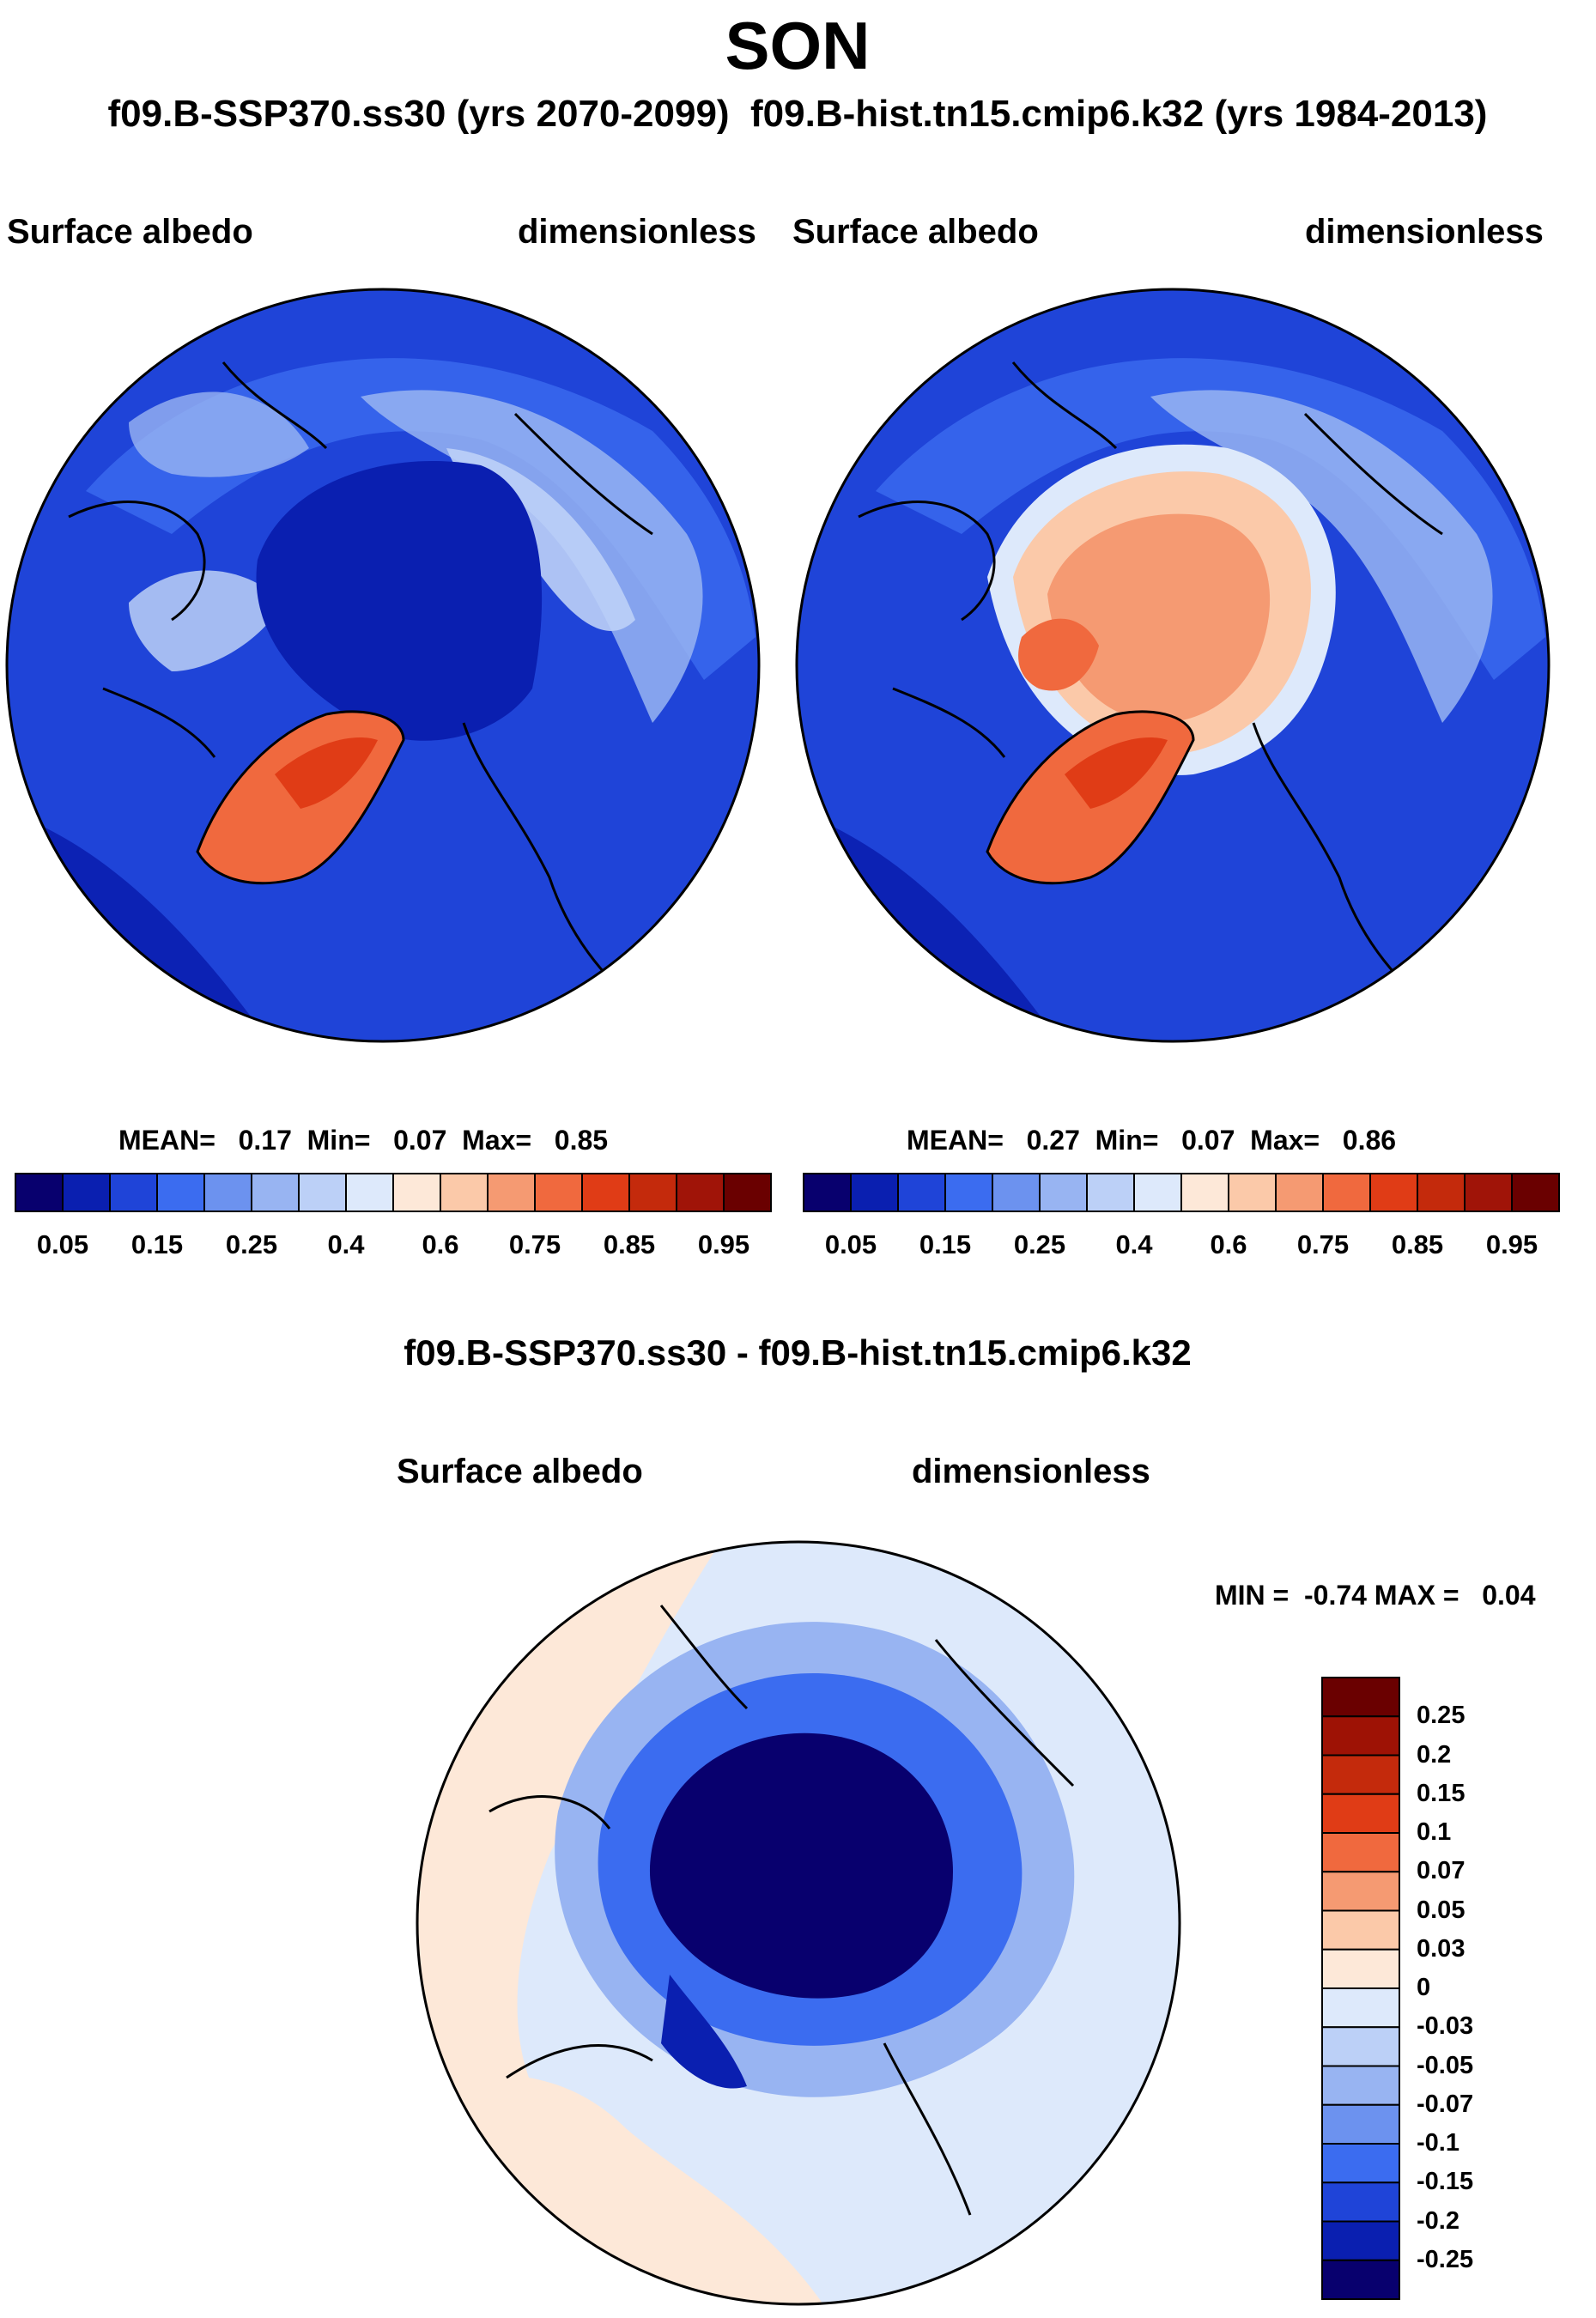 Image resolution: width=1596 pixels, height=2318 pixels. Describe the element at coordinates (704, 2032) in the screenshot. I see `greenland-tongue` at that location.